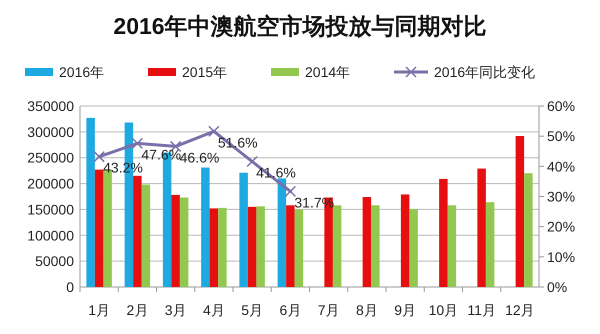 The image size is (600, 334). I want to click on x-tick-label: 11月, so click(481, 310).